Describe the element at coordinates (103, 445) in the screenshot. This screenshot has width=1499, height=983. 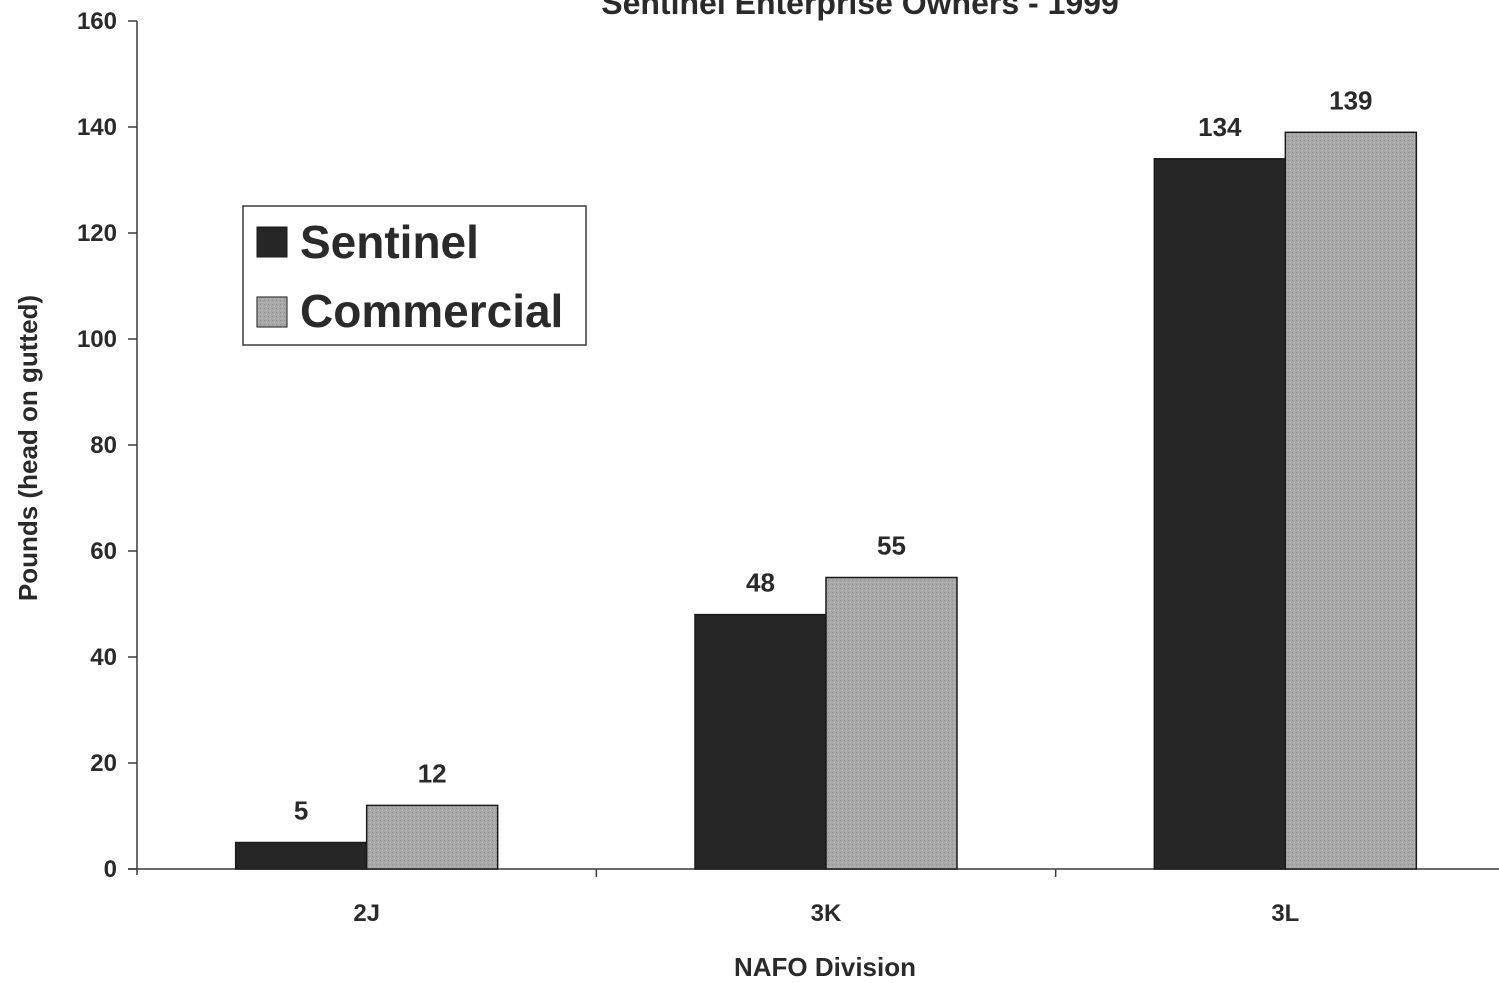
I see `y-tick-label: 80` at that location.